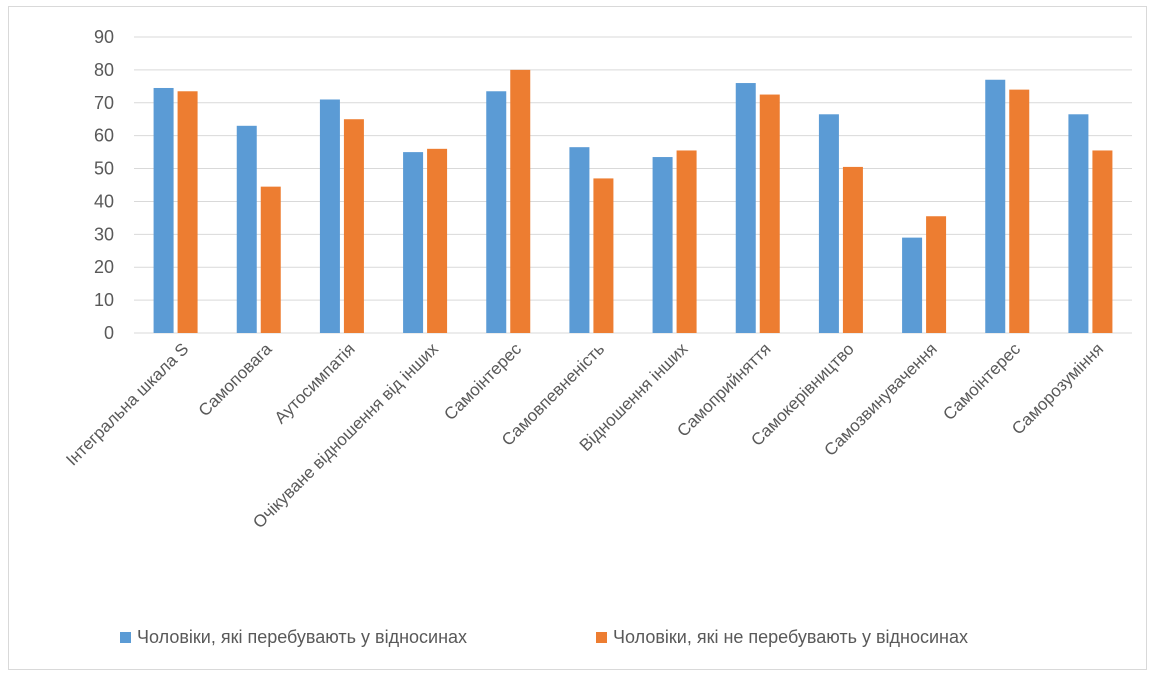 This screenshot has height=674, width=1151. Describe the element at coordinates (104, 103) in the screenshot. I see `y-tick-label: 70` at that location.